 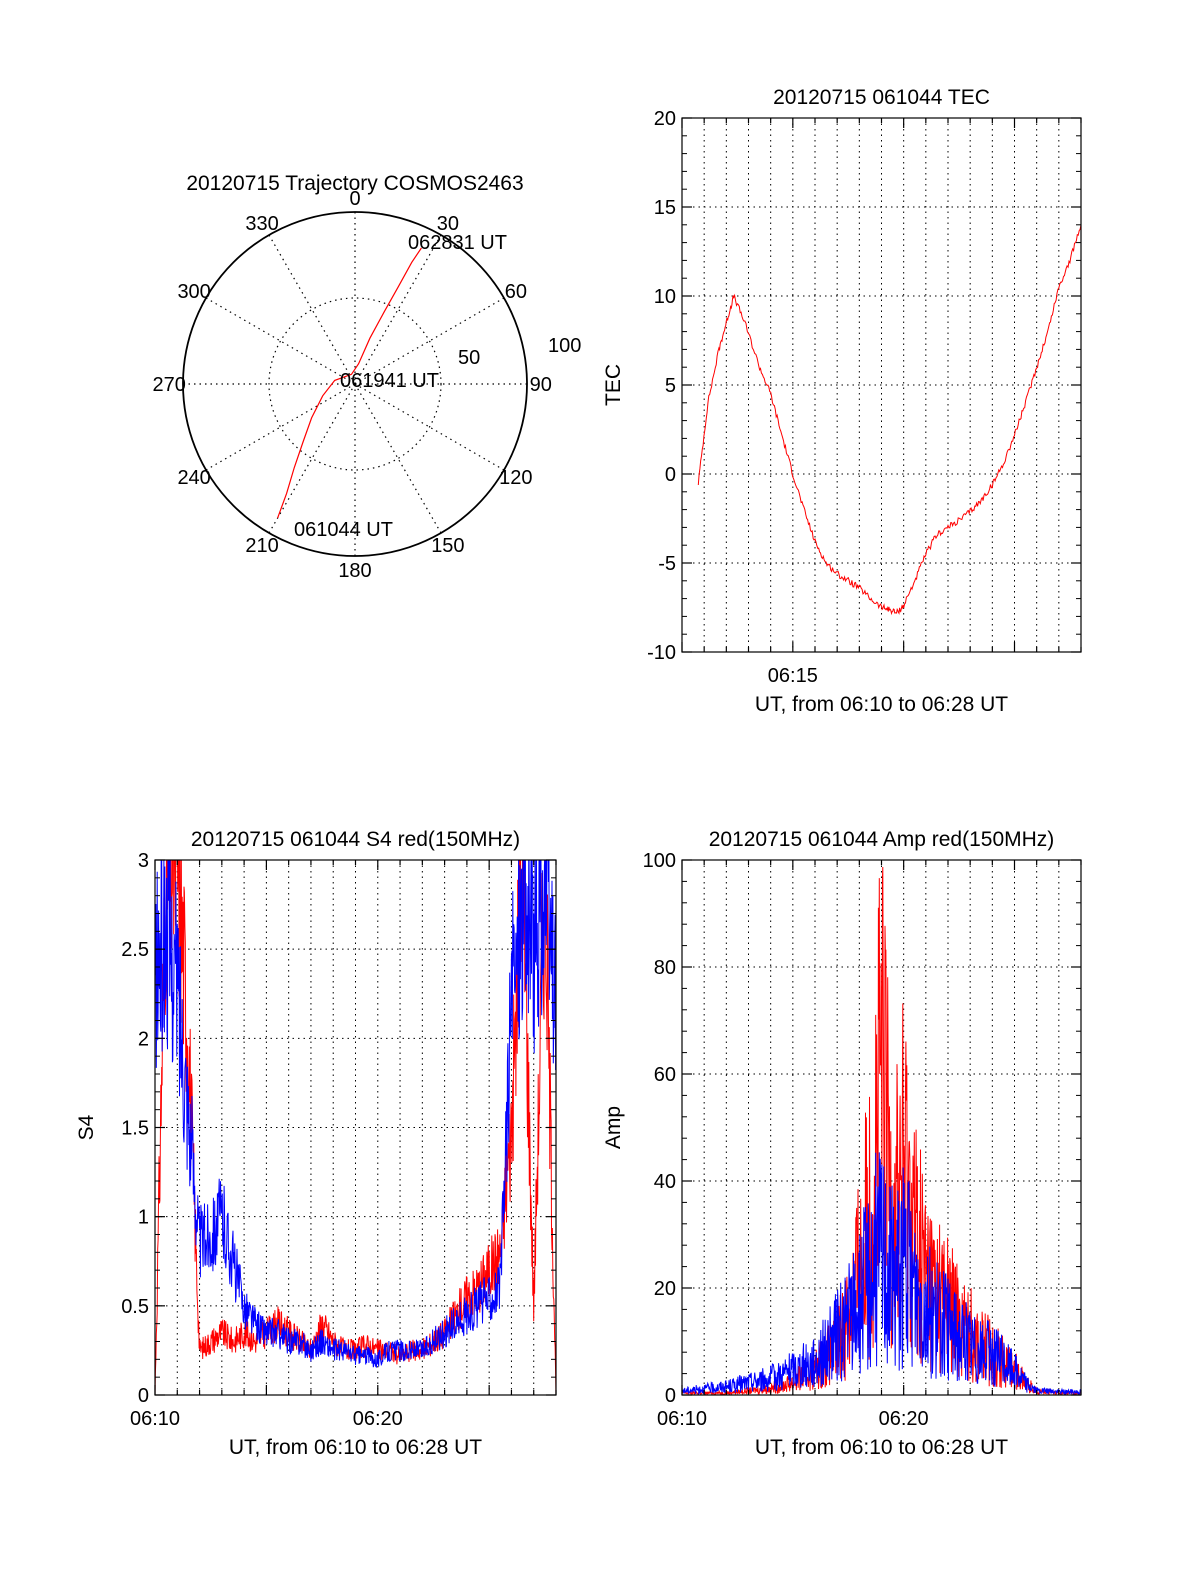 What do you see at coordinates (564, 346) in the screenshot?
I see `radius-label-100: 100` at bounding box center [564, 346].